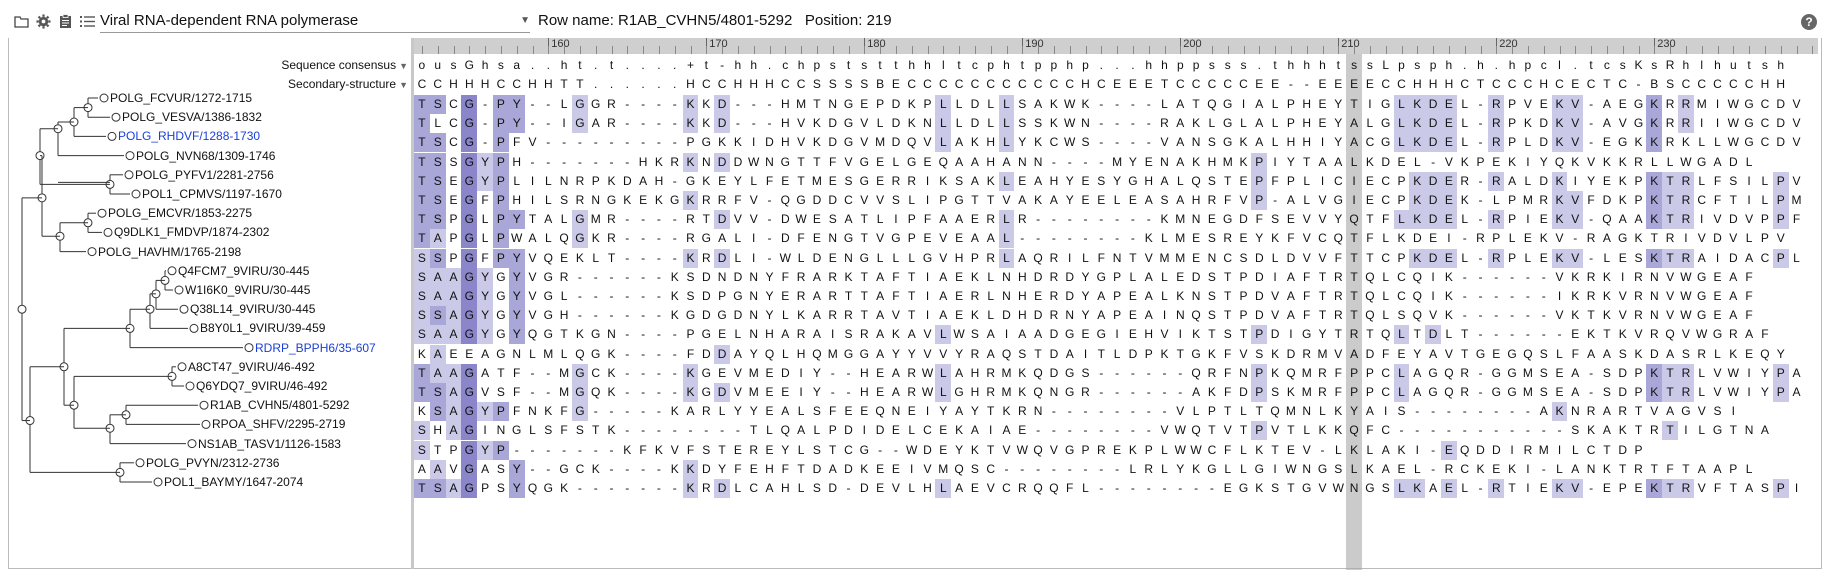 The width and height of the screenshot is (1827, 580). What do you see at coordinates (753, 200) in the screenshot?
I see `residue-cell: V` at bounding box center [753, 200].